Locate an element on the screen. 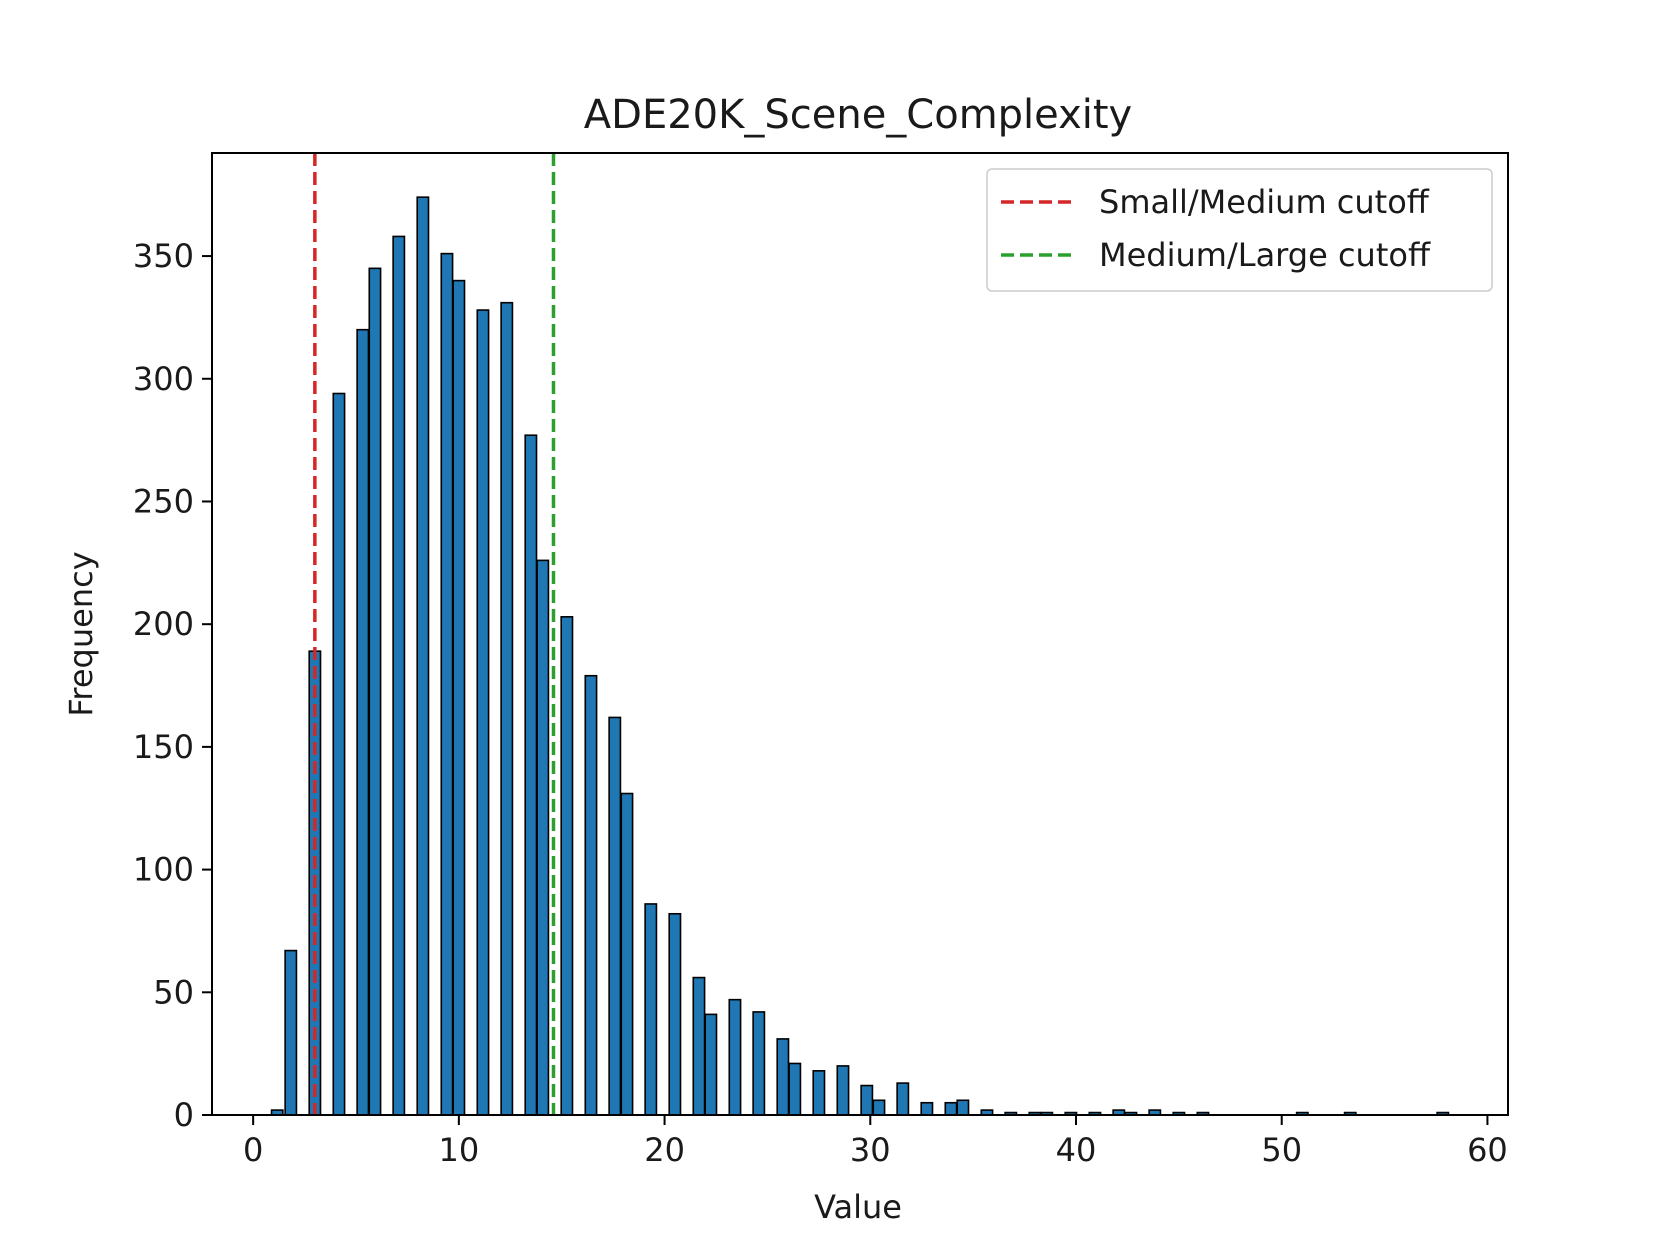 The width and height of the screenshot is (1660, 1249). x-tick-label: 40 is located at coordinates (1076, 1150).